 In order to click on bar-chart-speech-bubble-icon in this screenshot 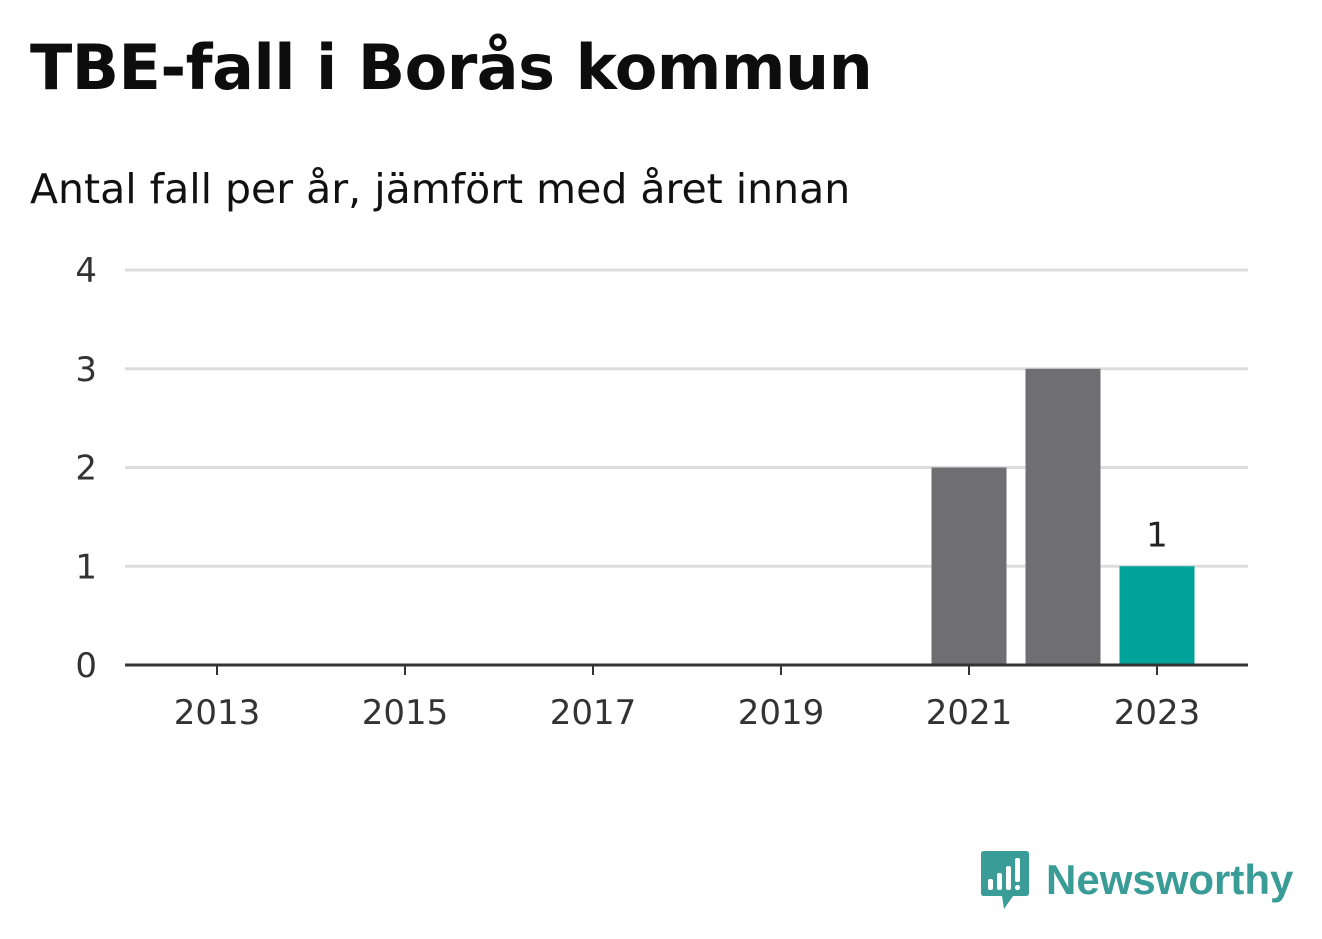, I will do `click(1005, 880)`.